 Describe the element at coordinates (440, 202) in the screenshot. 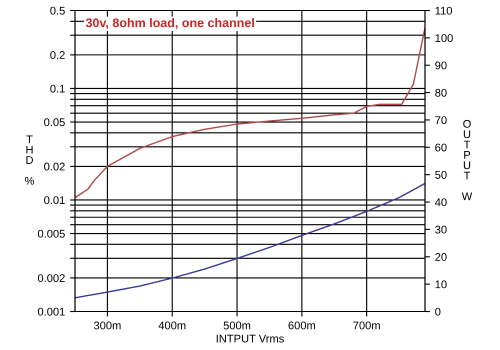

I see `y2-tick-label: 40` at that location.